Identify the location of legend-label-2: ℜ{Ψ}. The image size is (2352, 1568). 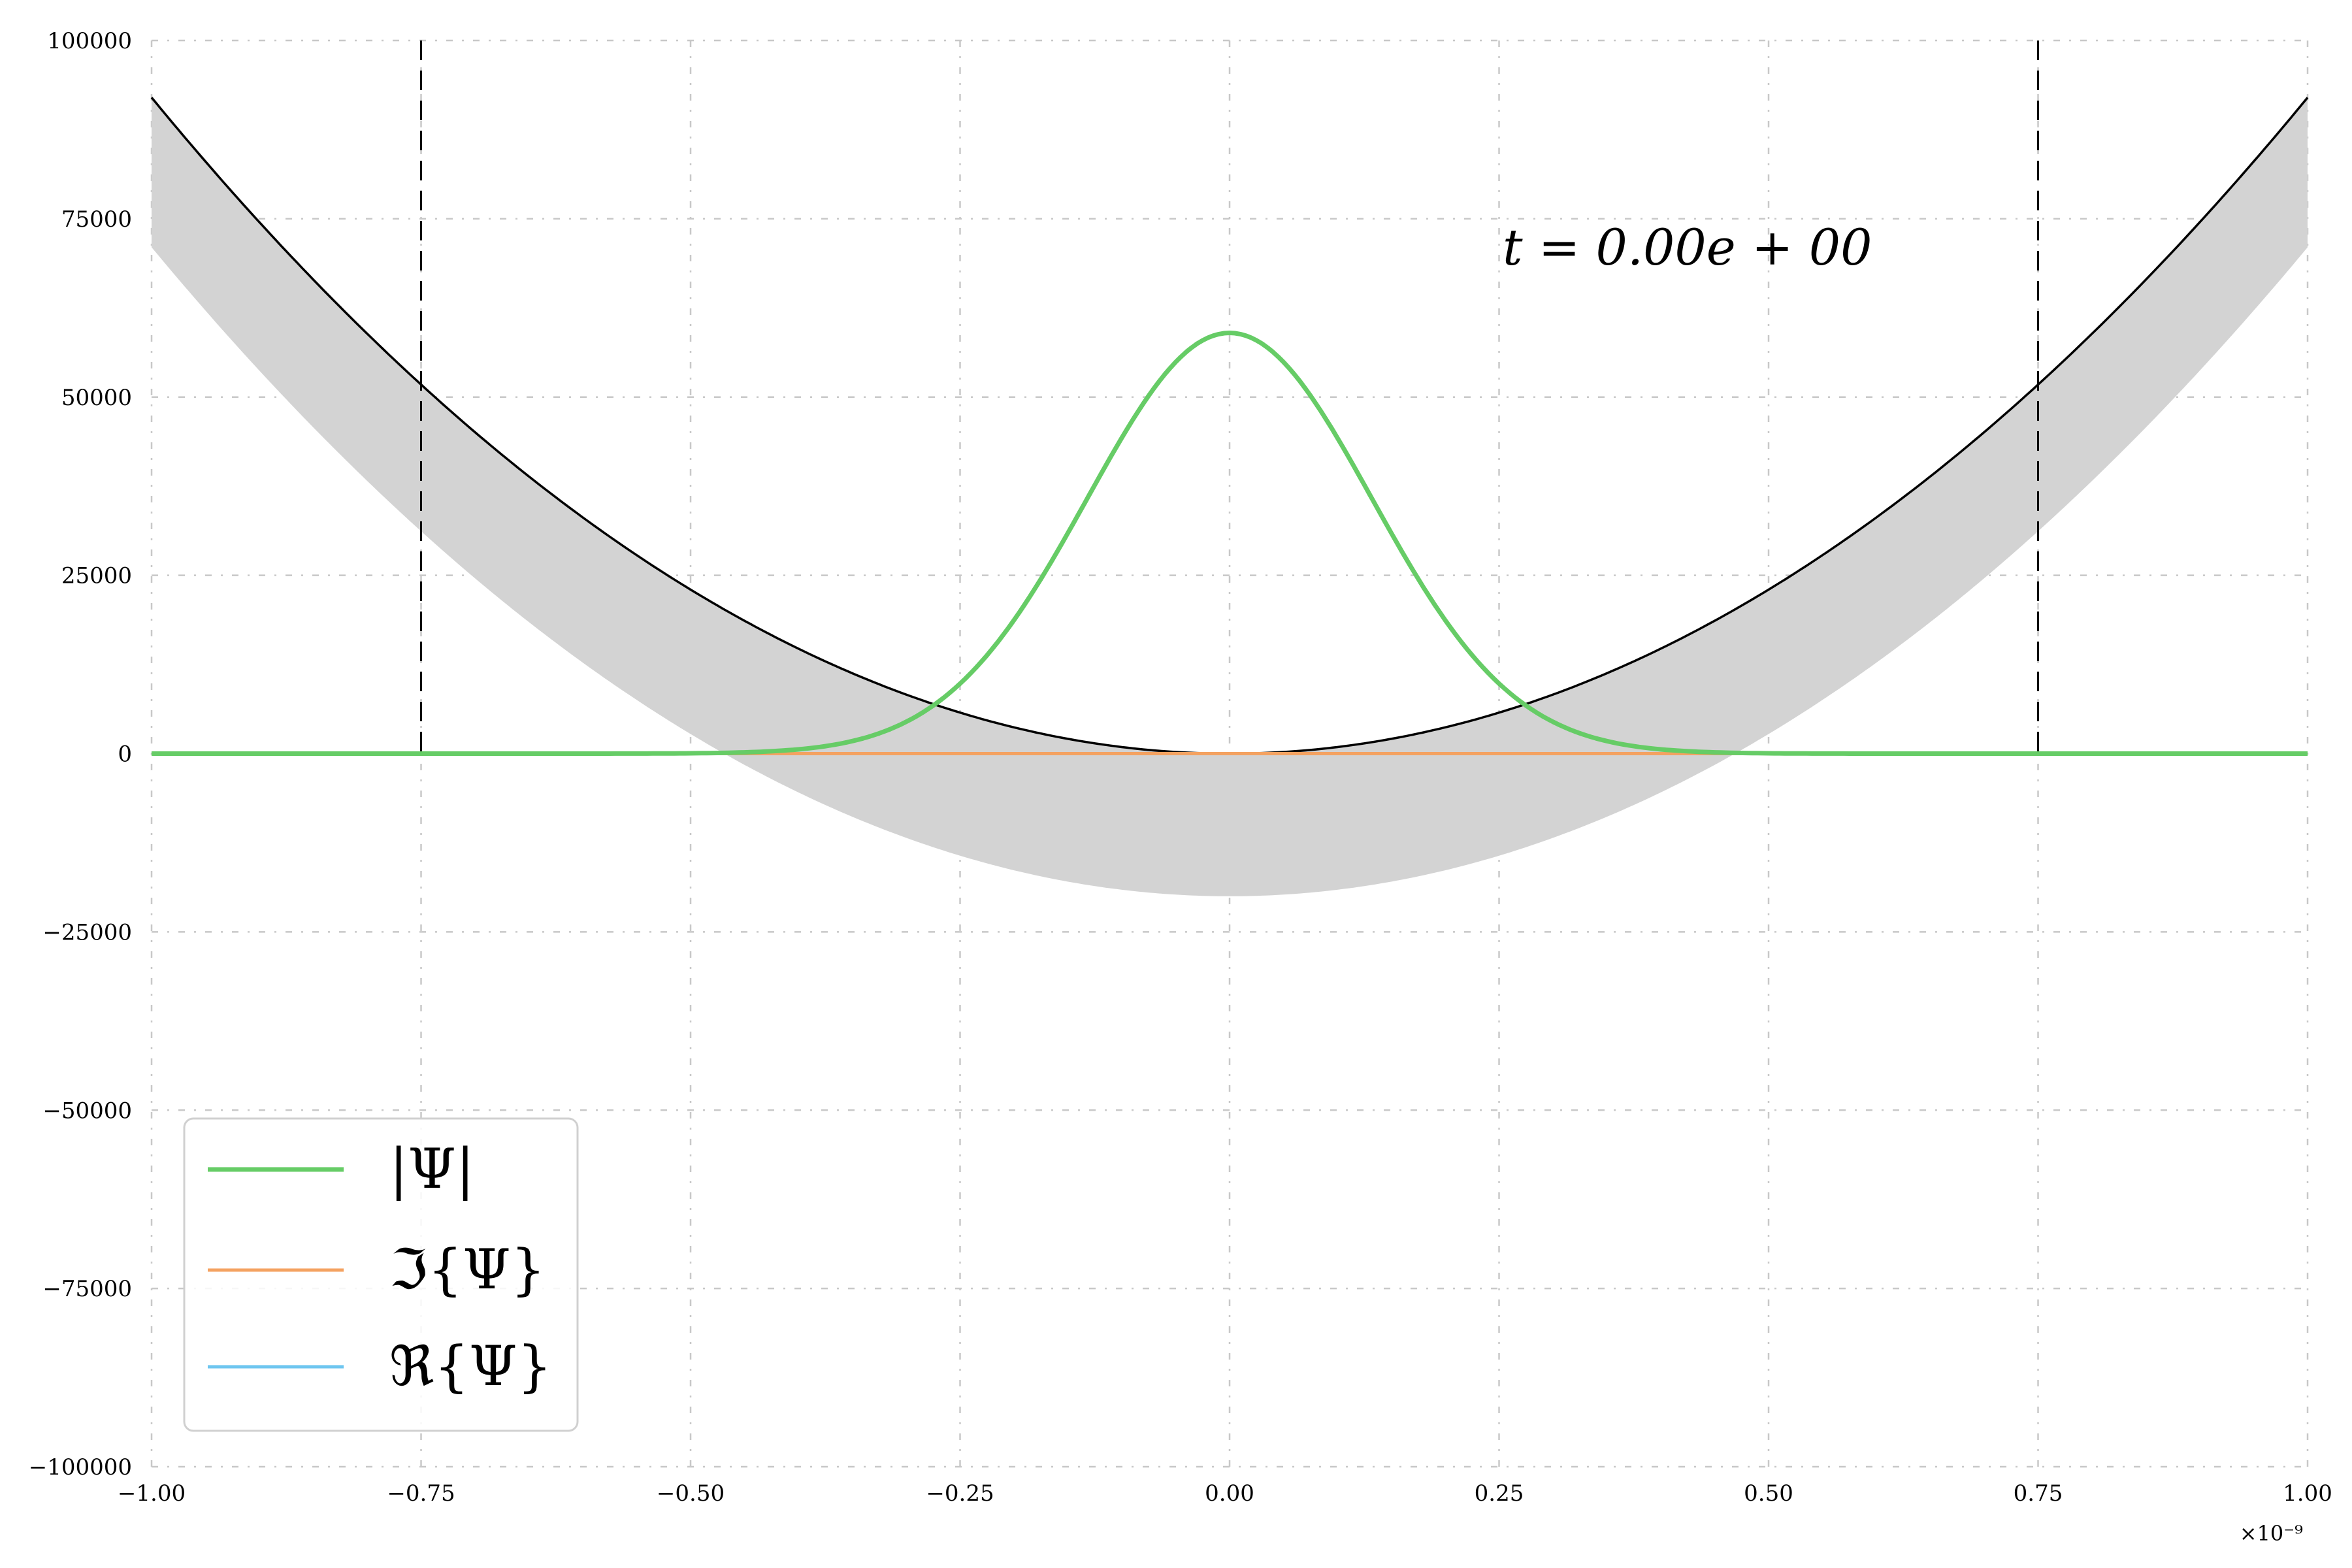
(470, 1366).